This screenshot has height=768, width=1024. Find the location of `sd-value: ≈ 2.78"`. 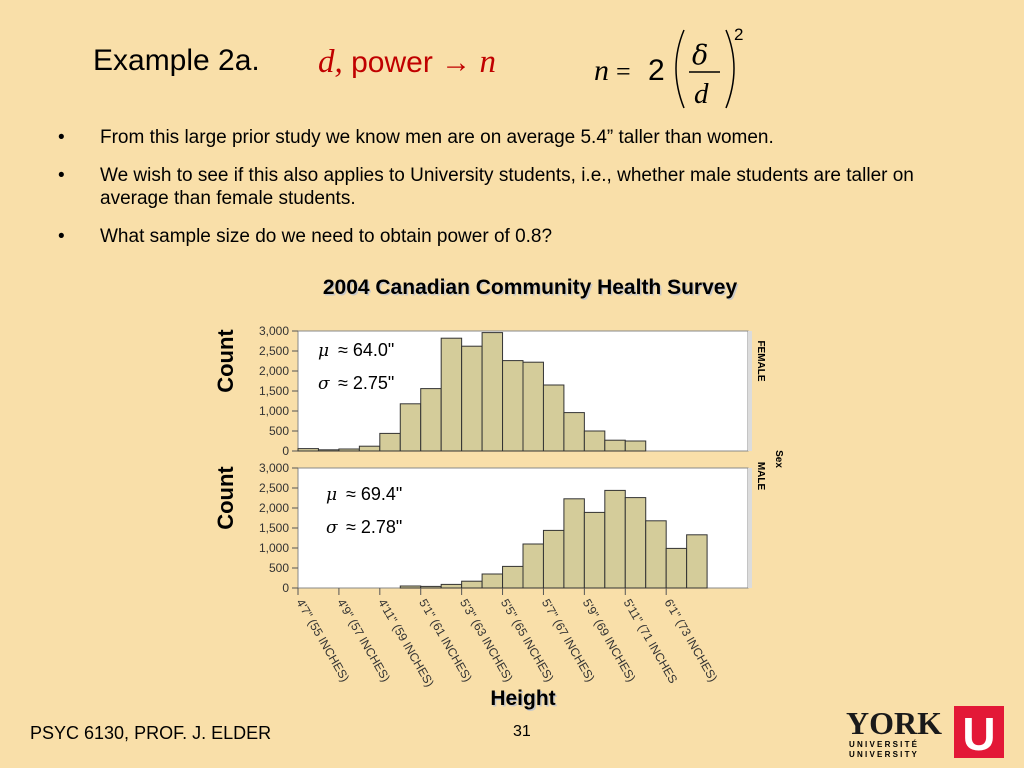

sd-value: ≈ 2.78" is located at coordinates (374, 527).